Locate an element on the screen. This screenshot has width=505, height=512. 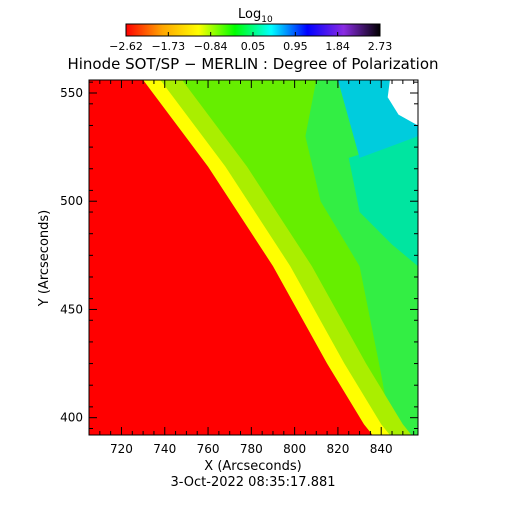
colorbar-ticks: −2.62 −1.73 −0.84 0.05 0.95 1.84 2.73 is located at coordinates (250, 42).